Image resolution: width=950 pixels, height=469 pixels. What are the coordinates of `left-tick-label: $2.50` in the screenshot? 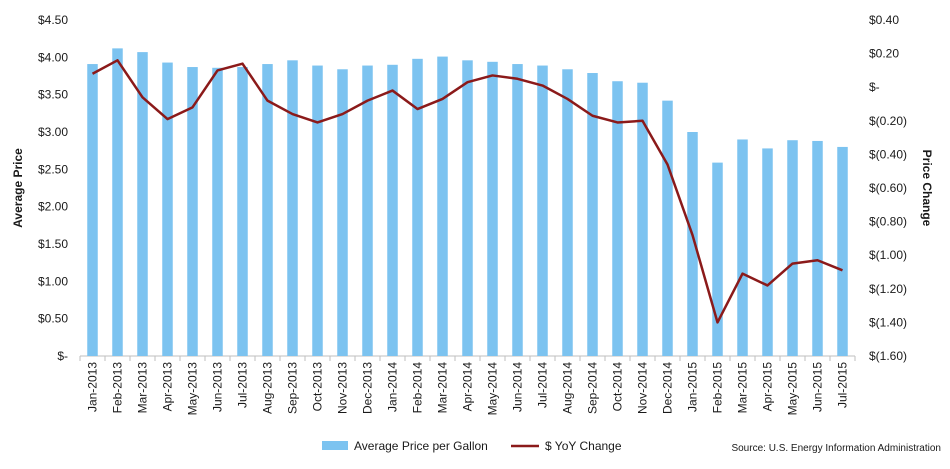 It's located at (53, 169).